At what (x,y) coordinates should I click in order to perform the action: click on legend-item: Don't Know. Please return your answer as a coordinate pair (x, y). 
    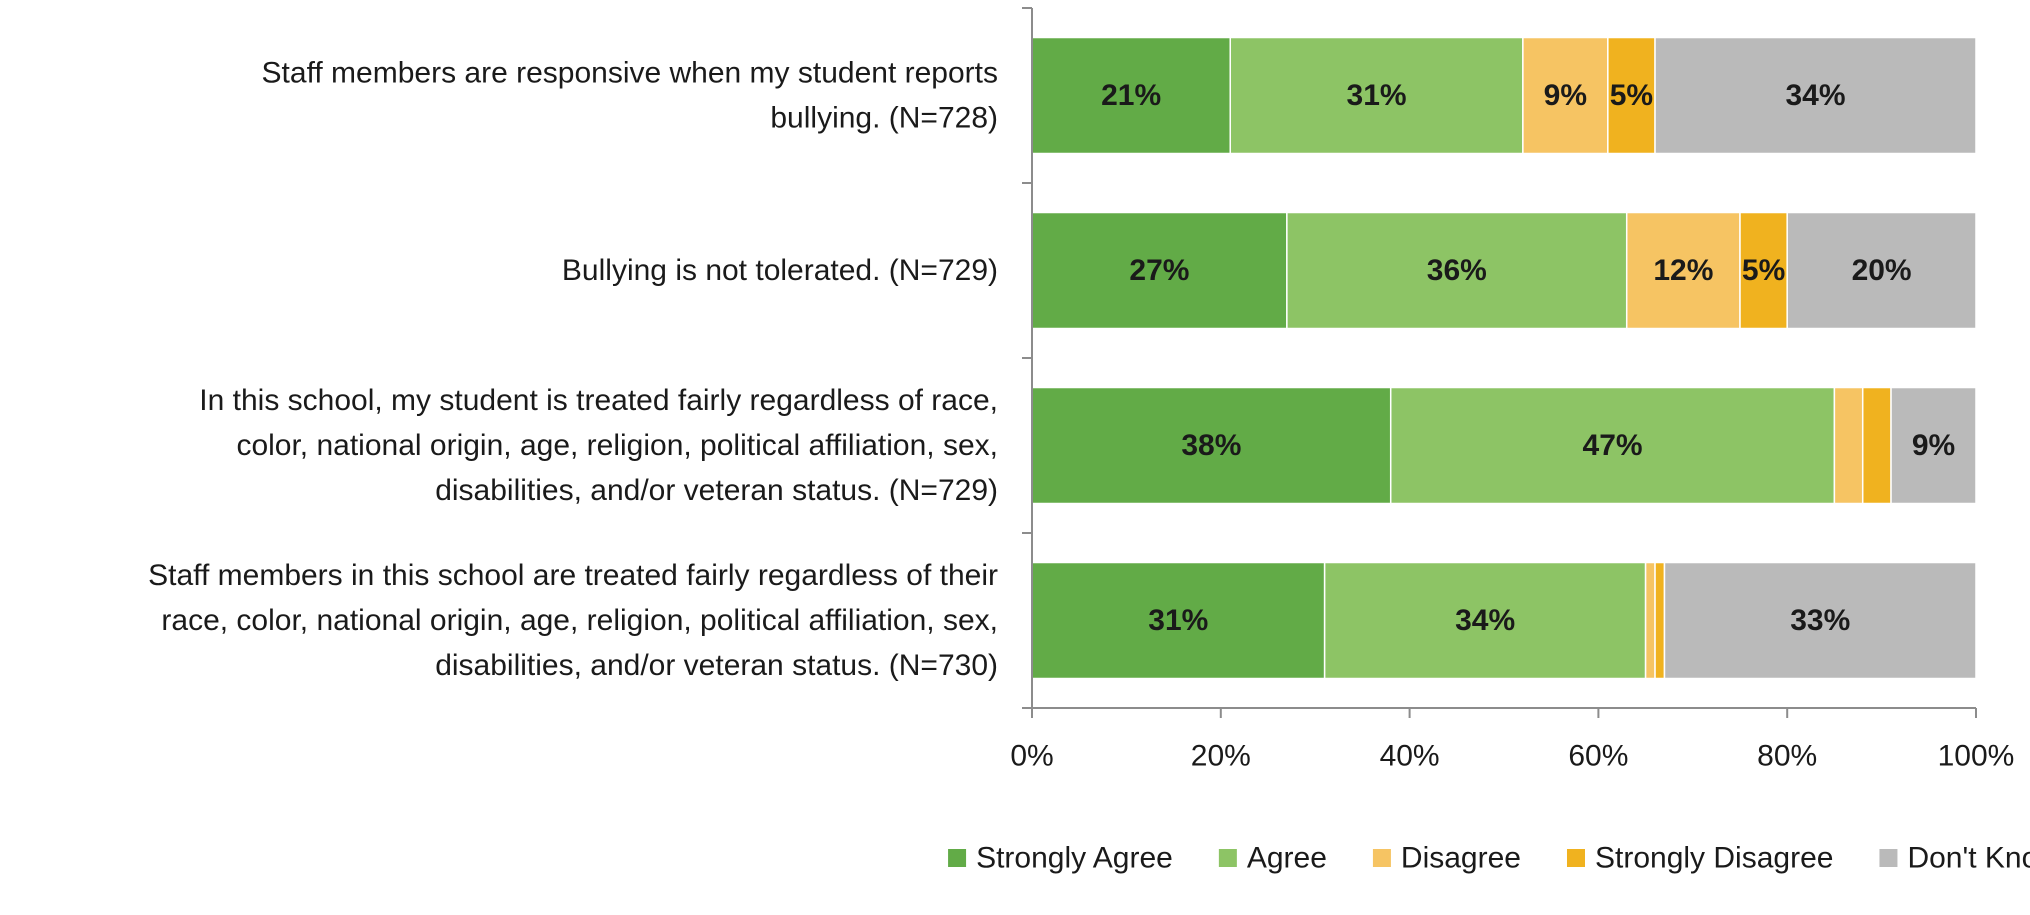
    Looking at the image, I should click on (1954, 858).